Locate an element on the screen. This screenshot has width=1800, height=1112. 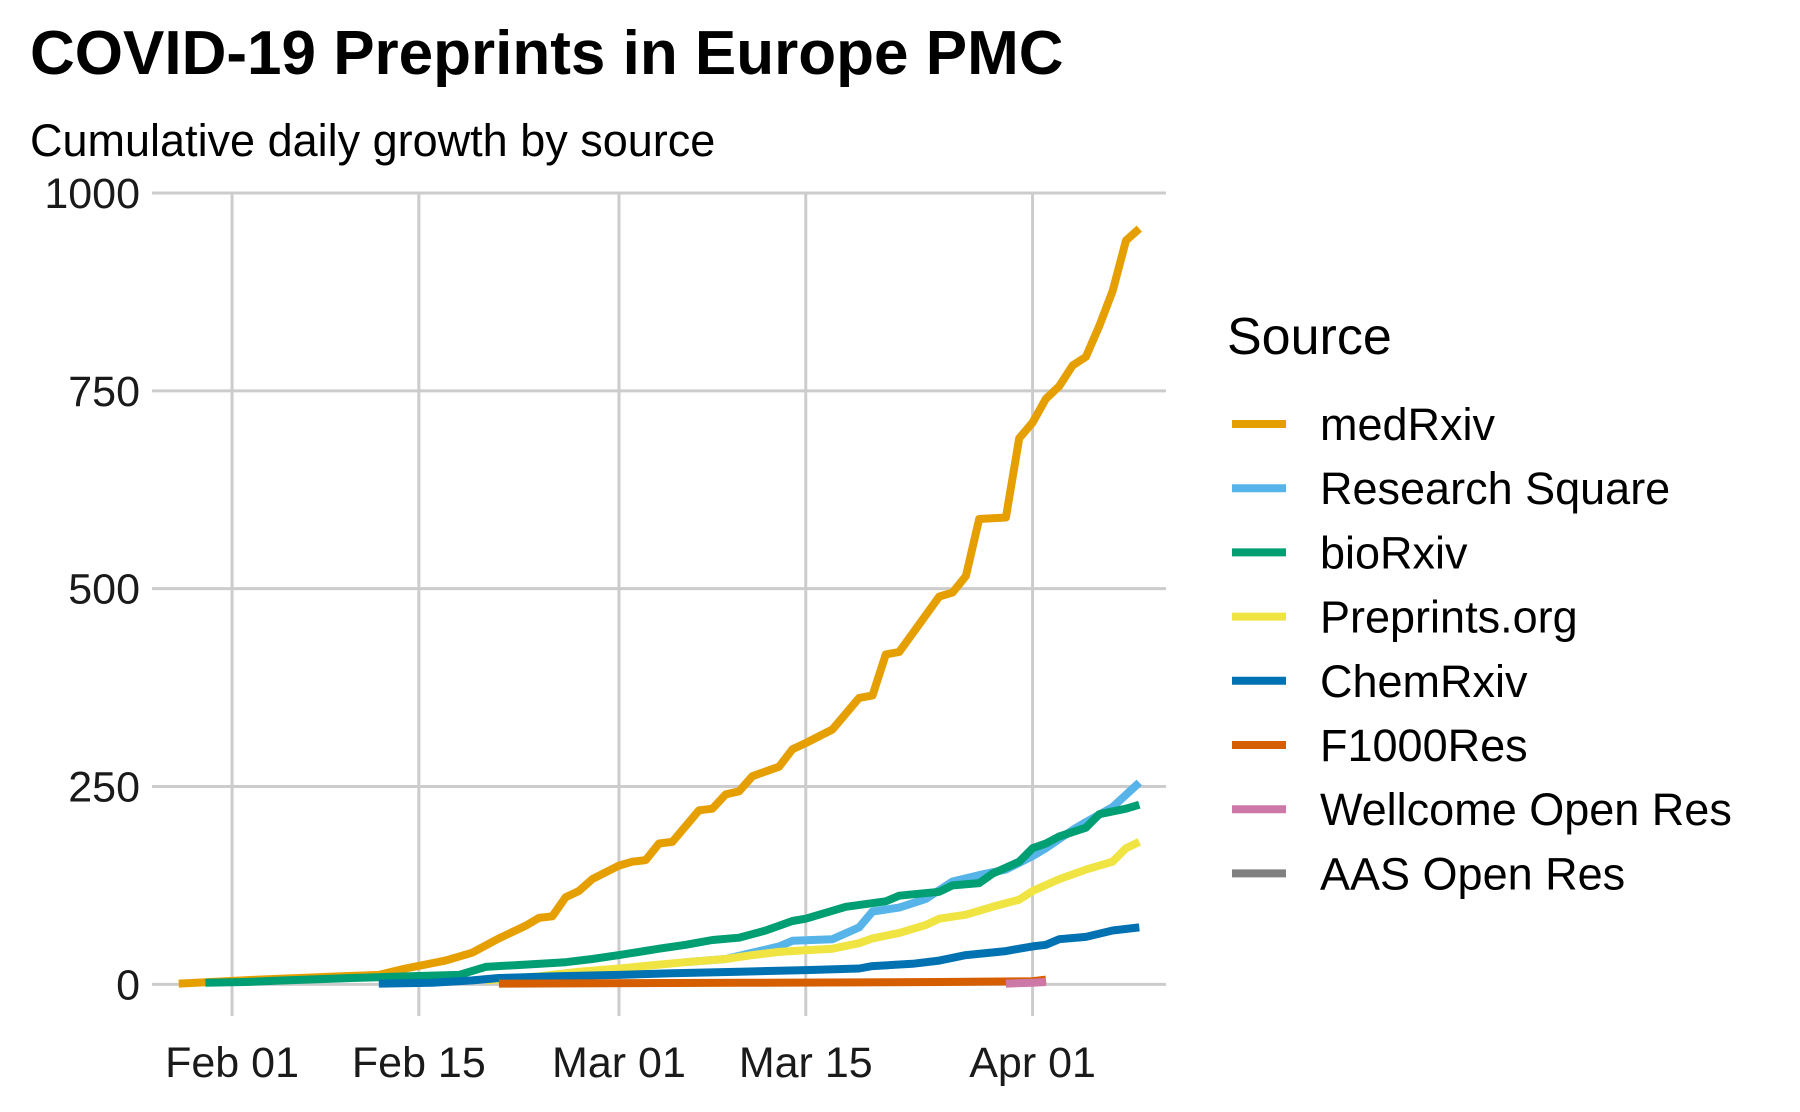
legend-label-aas-open-res: AAS Open Res is located at coordinates (1472, 873).